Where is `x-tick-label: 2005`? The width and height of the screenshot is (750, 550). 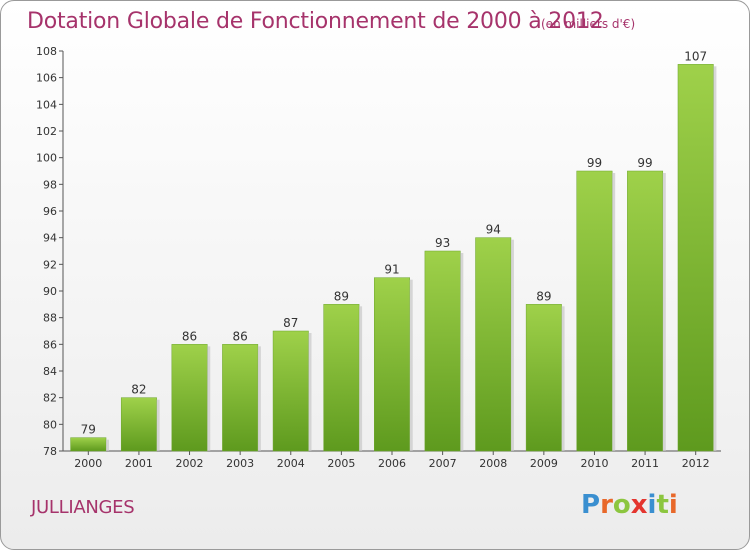 x-tick-label: 2005 is located at coordinates (341, 463).